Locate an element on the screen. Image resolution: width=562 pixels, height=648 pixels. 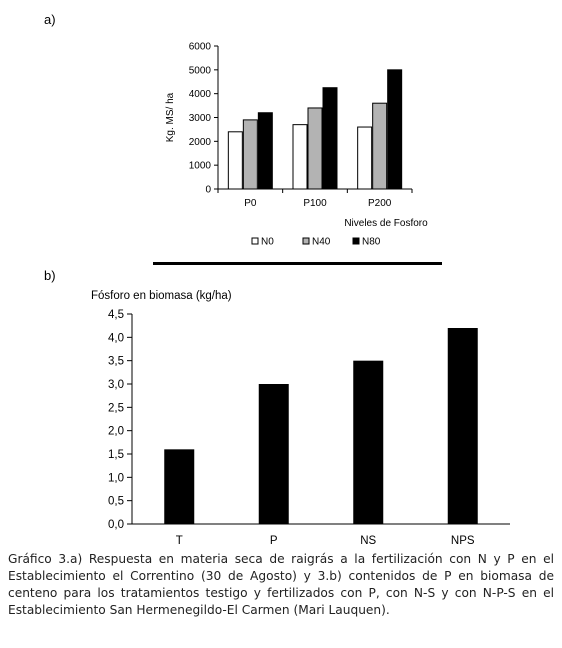
y-tick-label: 2,5 is located at coordinates (116, 408).